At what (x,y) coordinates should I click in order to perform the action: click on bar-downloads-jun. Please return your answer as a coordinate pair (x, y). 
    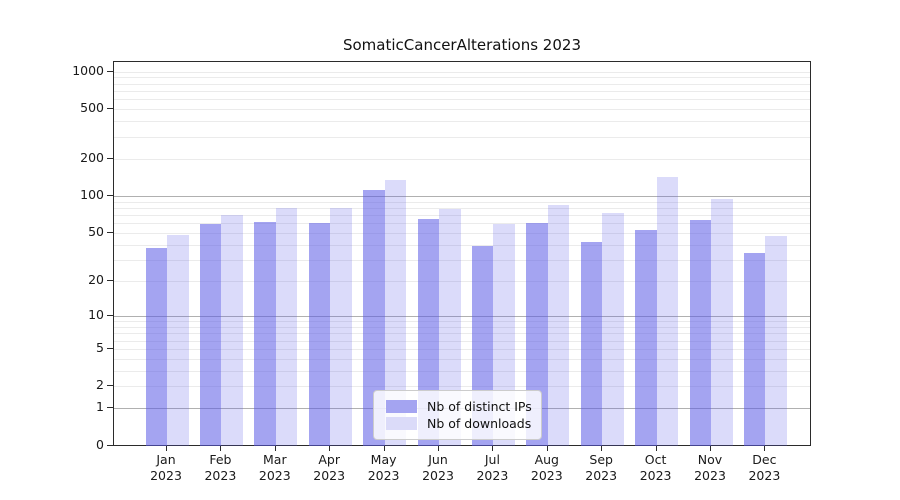
    Looking at the image, I should click on (450, 328).